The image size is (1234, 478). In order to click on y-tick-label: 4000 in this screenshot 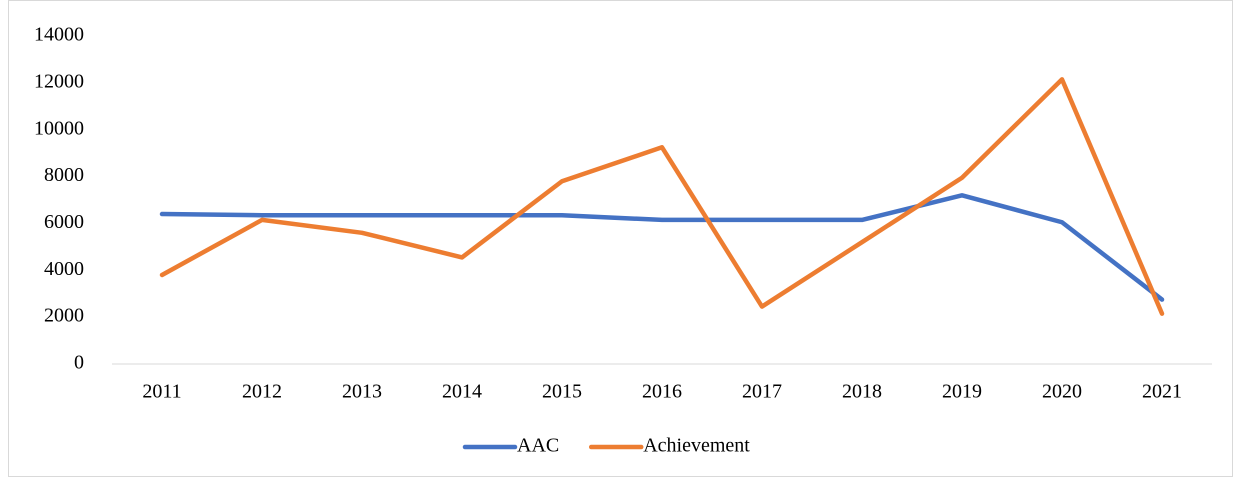, I will do `click(64, 269)`.